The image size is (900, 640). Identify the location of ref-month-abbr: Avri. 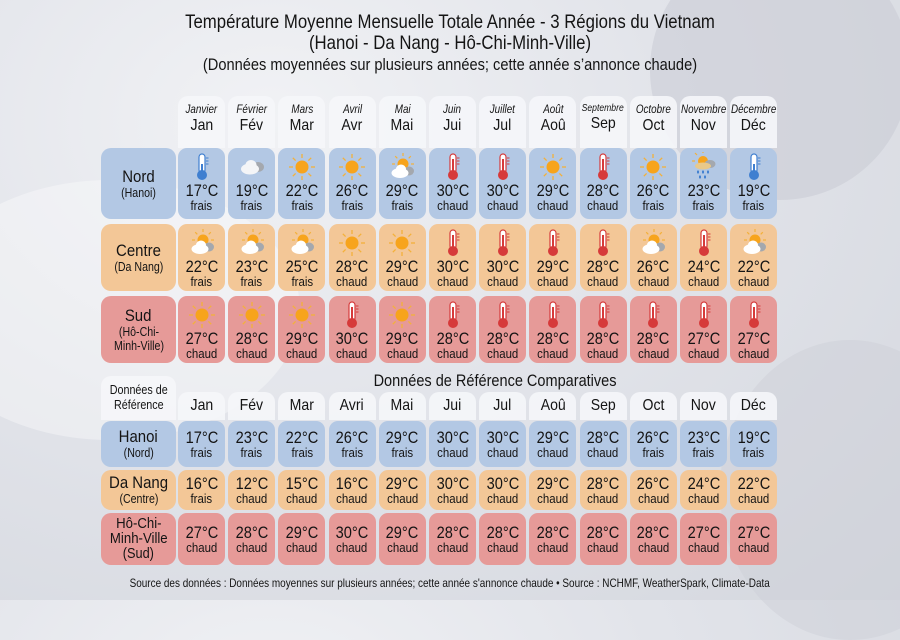
(352, 405).